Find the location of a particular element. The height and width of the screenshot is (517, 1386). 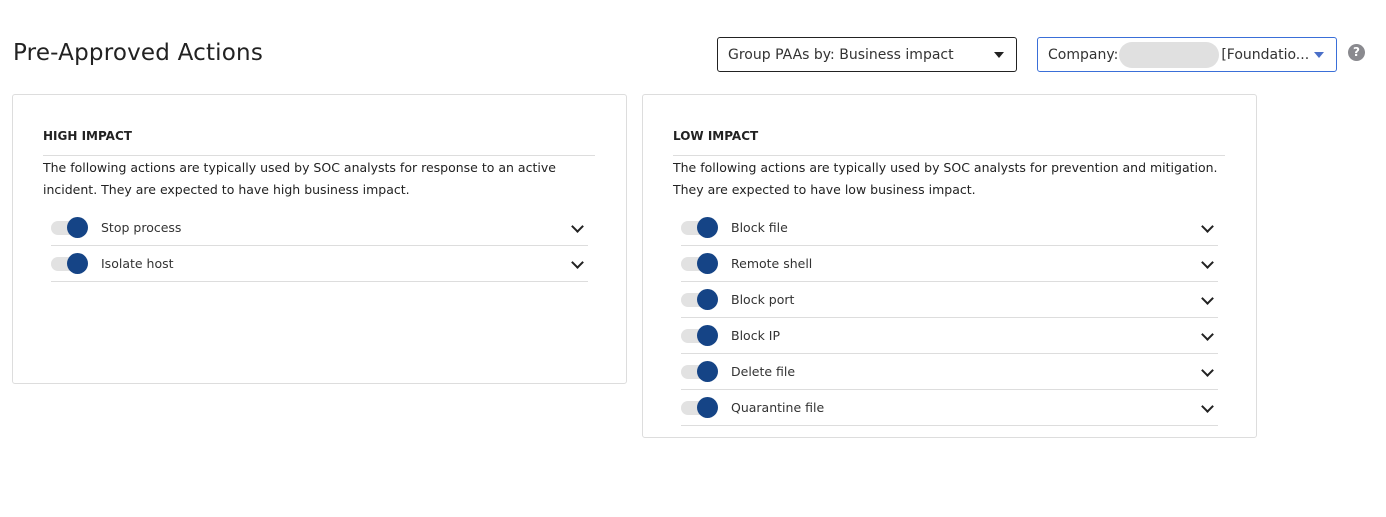

action-label: Isolate host is located at coordinates (137, 263).